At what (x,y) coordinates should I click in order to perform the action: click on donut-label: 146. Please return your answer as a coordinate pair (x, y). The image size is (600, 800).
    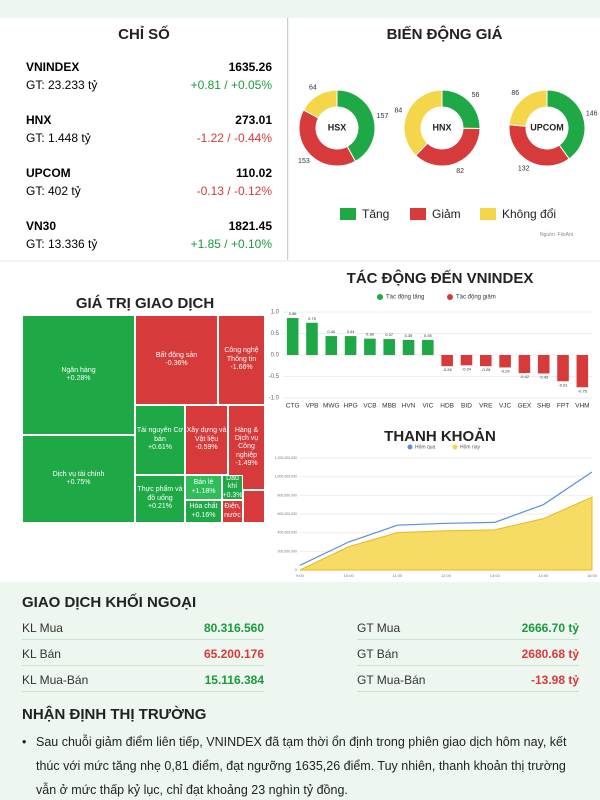
    Looking at the image, I should click on (592, 113).